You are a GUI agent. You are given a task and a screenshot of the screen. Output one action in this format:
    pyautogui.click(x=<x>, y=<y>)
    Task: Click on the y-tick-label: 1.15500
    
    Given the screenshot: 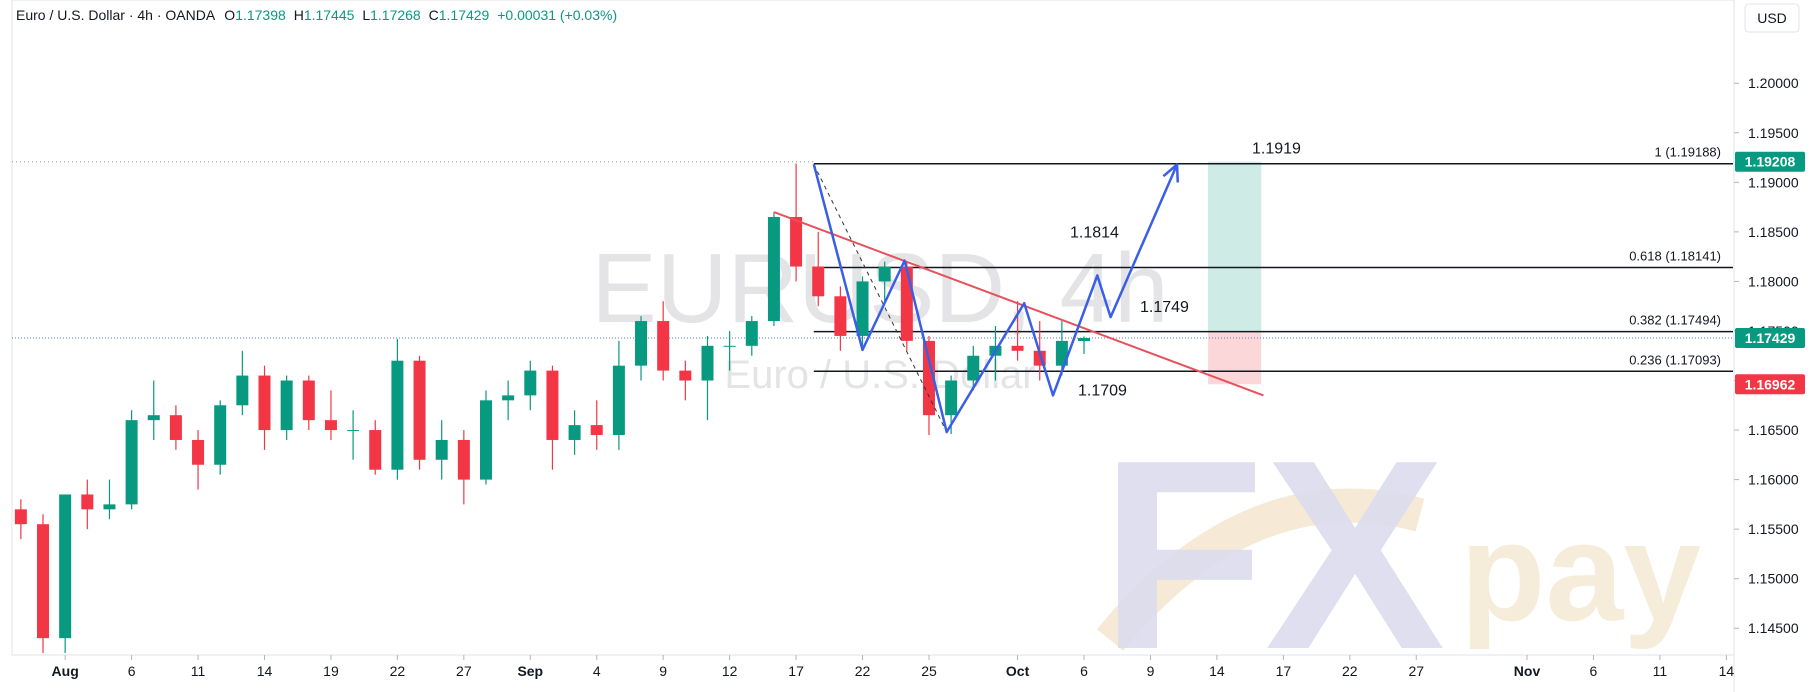 What is the action you would take?
    pyautogui.click(x=1773, y=529)
    